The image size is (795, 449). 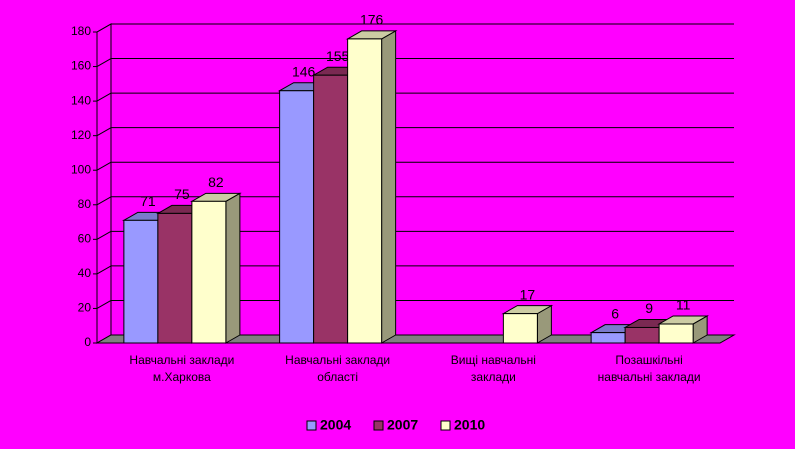 I want to click on value-label: 82, so click(x=216, y=182).